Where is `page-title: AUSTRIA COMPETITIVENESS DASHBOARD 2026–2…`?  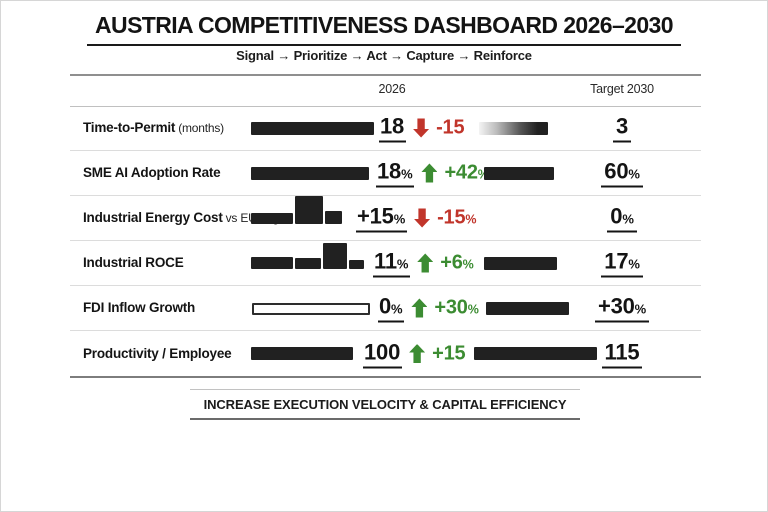 page-title: AUSTRIA COMPETITIVENESS DASHBOARD 2026–2… is located at coordinates (384, 29).